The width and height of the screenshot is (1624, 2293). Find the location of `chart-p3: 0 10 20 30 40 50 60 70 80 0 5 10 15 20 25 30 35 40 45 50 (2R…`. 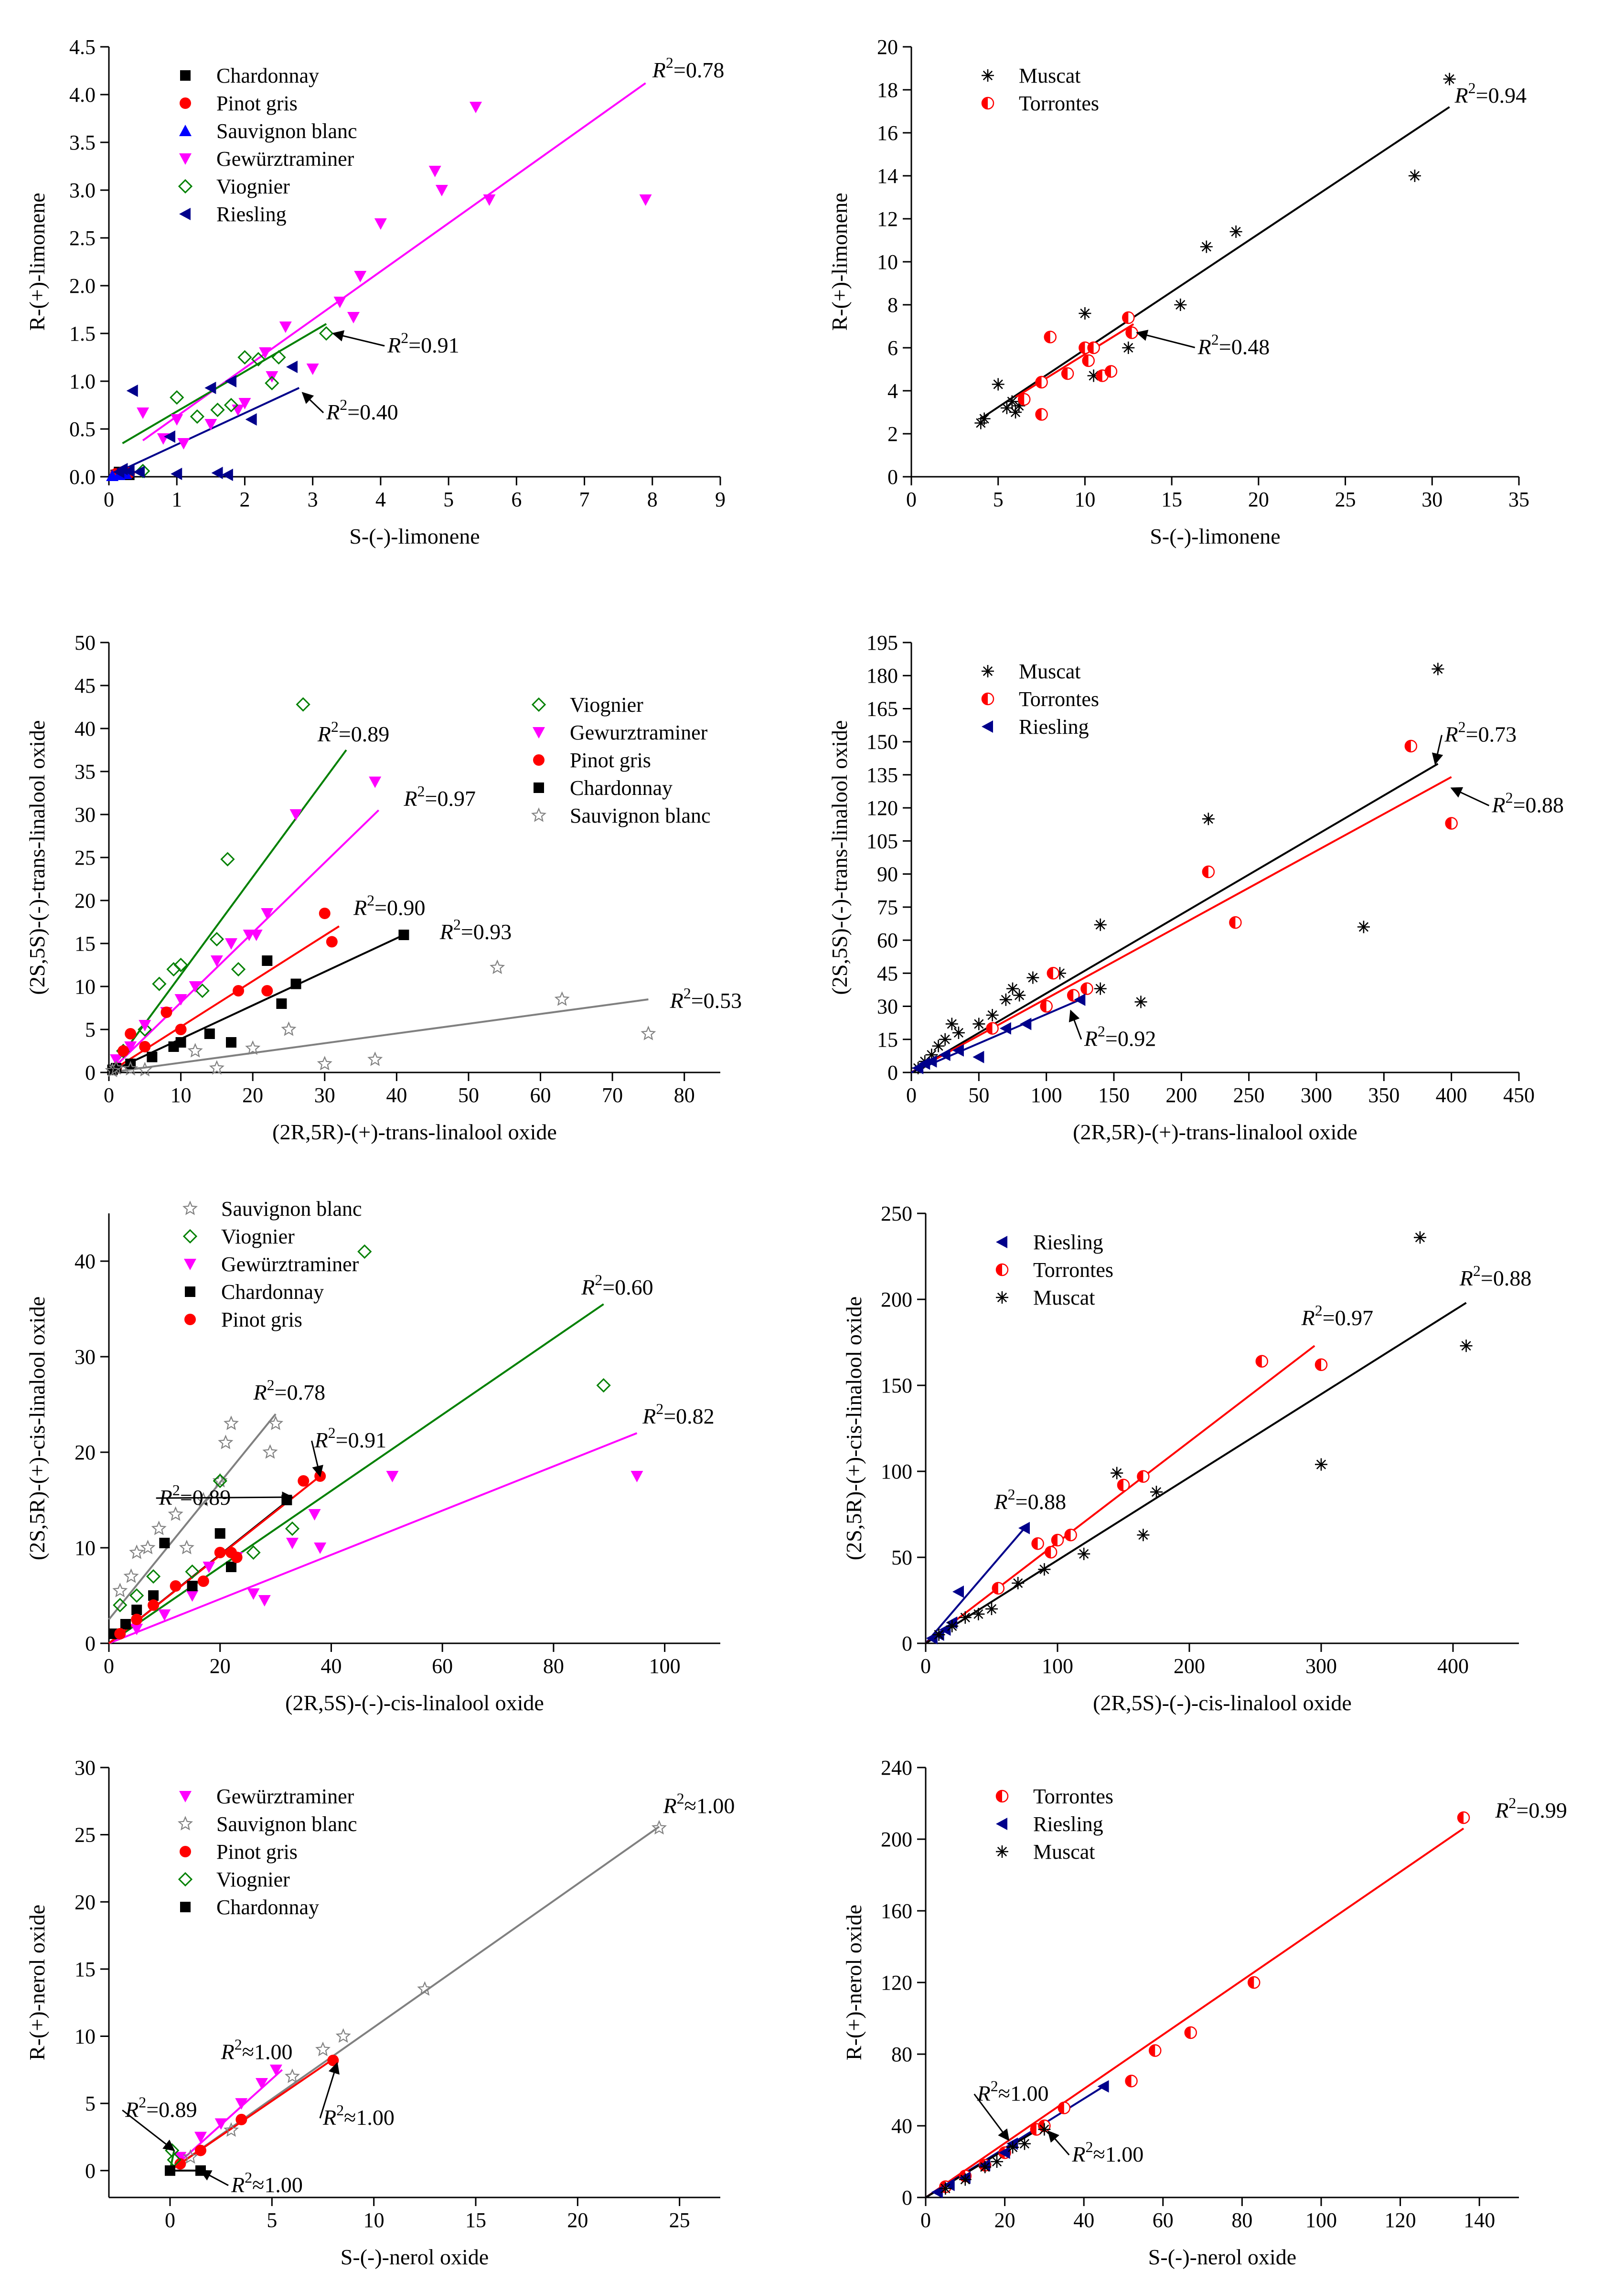

chart-p3: 0 10 20 30 40 50 60 70 80 0 5 10 15 20 25 30 35 40 45 50 (2R… is located at coordinates (384, 887).